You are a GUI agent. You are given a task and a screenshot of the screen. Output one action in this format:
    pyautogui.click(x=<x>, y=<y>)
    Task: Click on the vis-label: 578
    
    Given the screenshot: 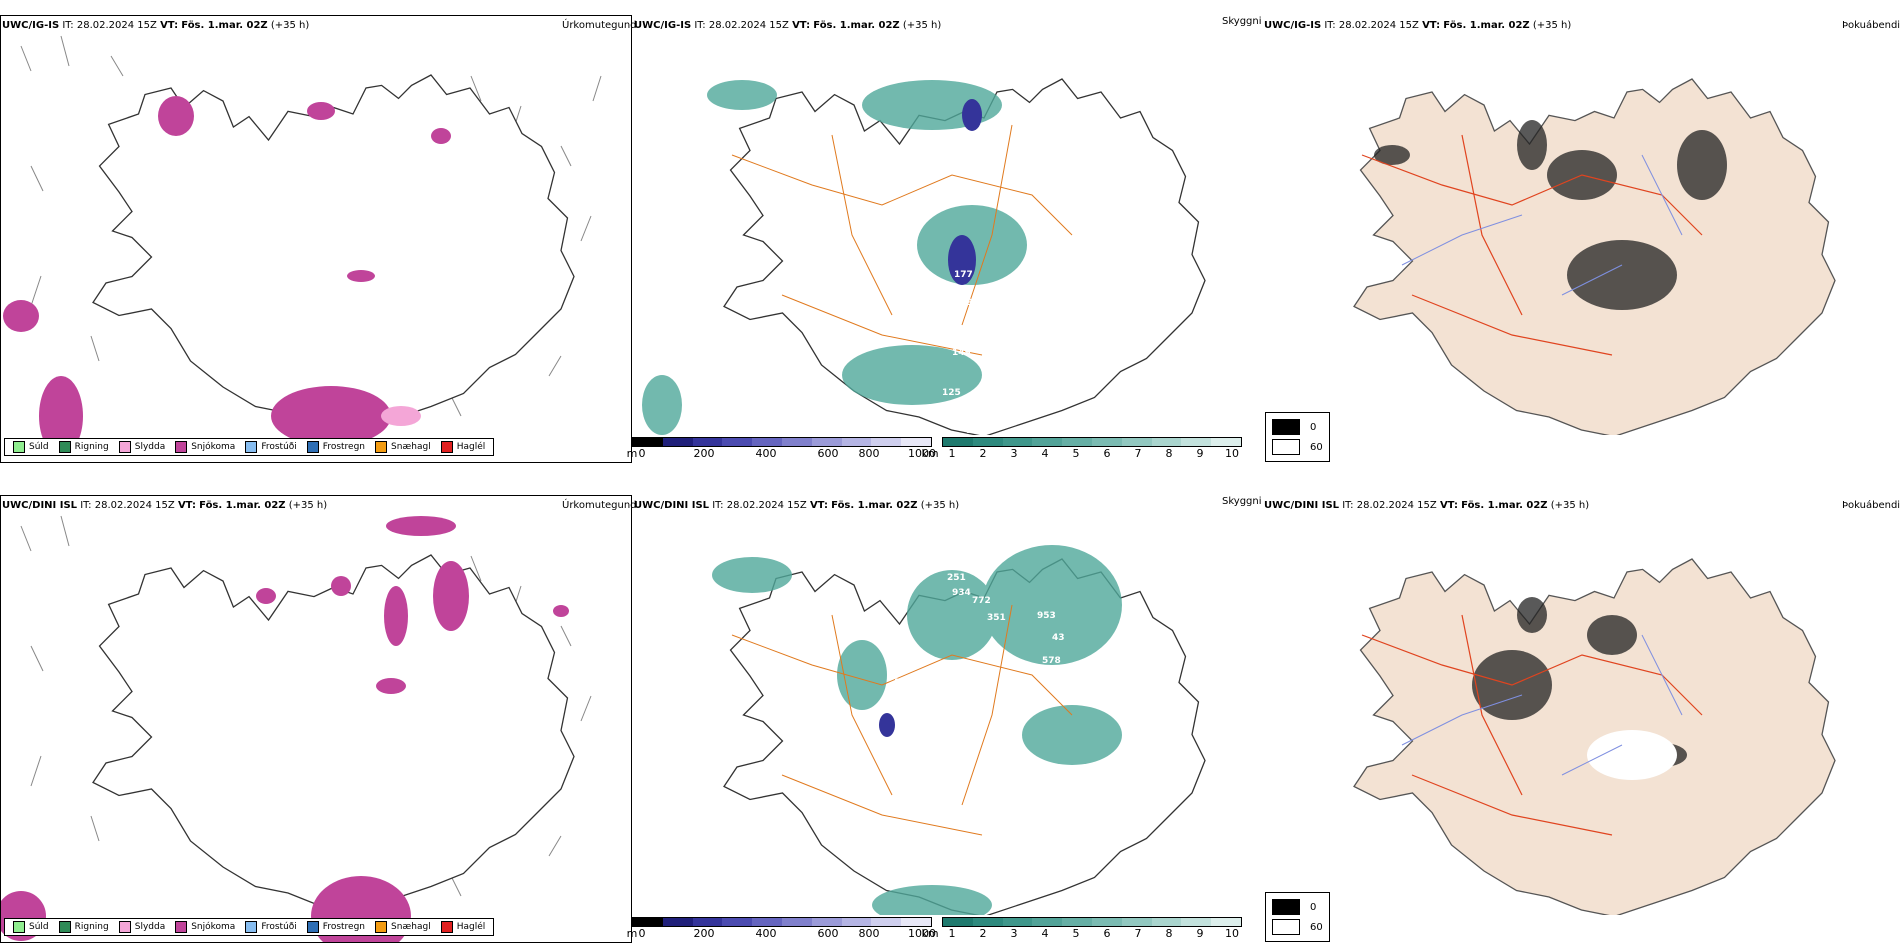 What is the action you would take?
    pyautogui.click(x=1051, y=661)
    